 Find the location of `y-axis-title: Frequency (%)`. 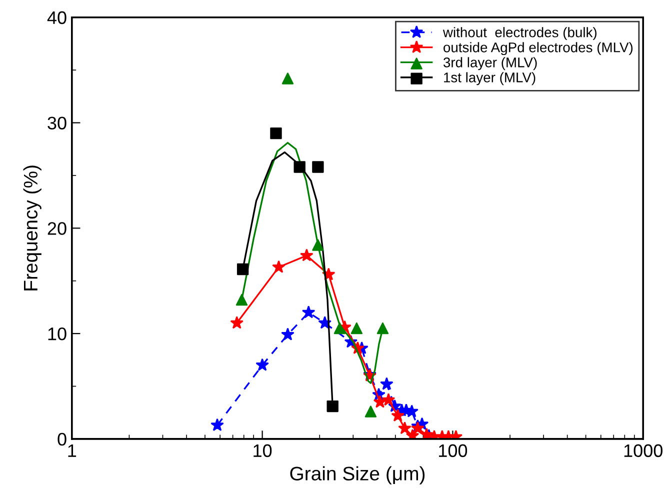

y-axis-title: Frequency (%) is located at coordinates (32, 228).